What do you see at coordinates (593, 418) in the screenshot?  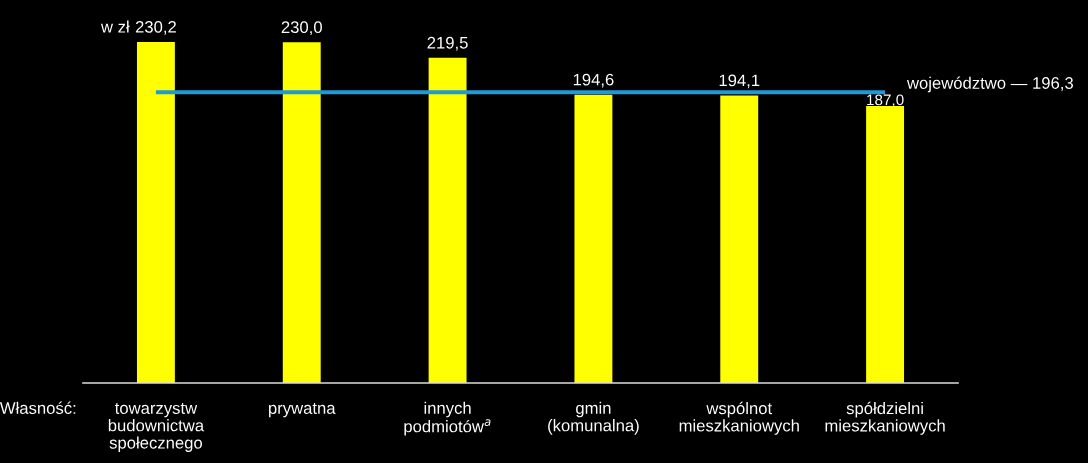 I see `x-tick-label: gmin (komunalna)` at bounding box center [593, 418].